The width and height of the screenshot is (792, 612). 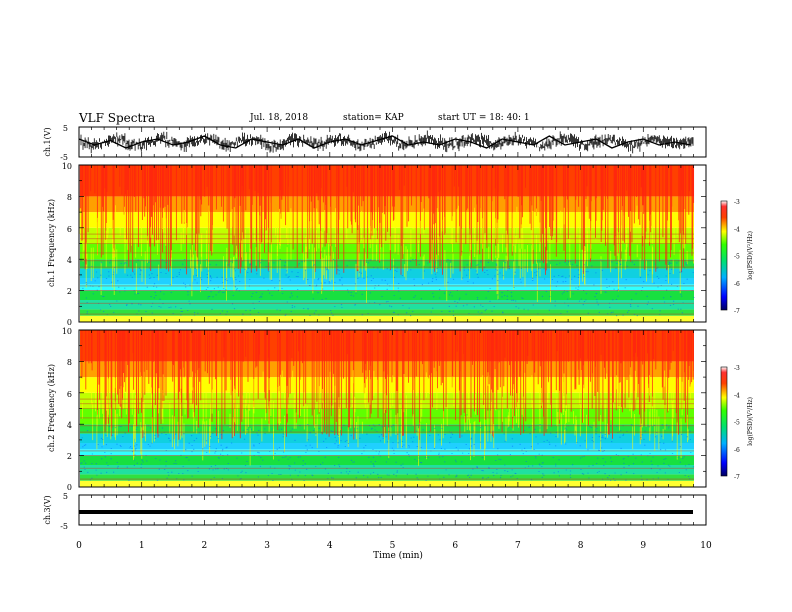 I want to click on ch1spec-ytick-8: 8, so click(x=69, y=197).